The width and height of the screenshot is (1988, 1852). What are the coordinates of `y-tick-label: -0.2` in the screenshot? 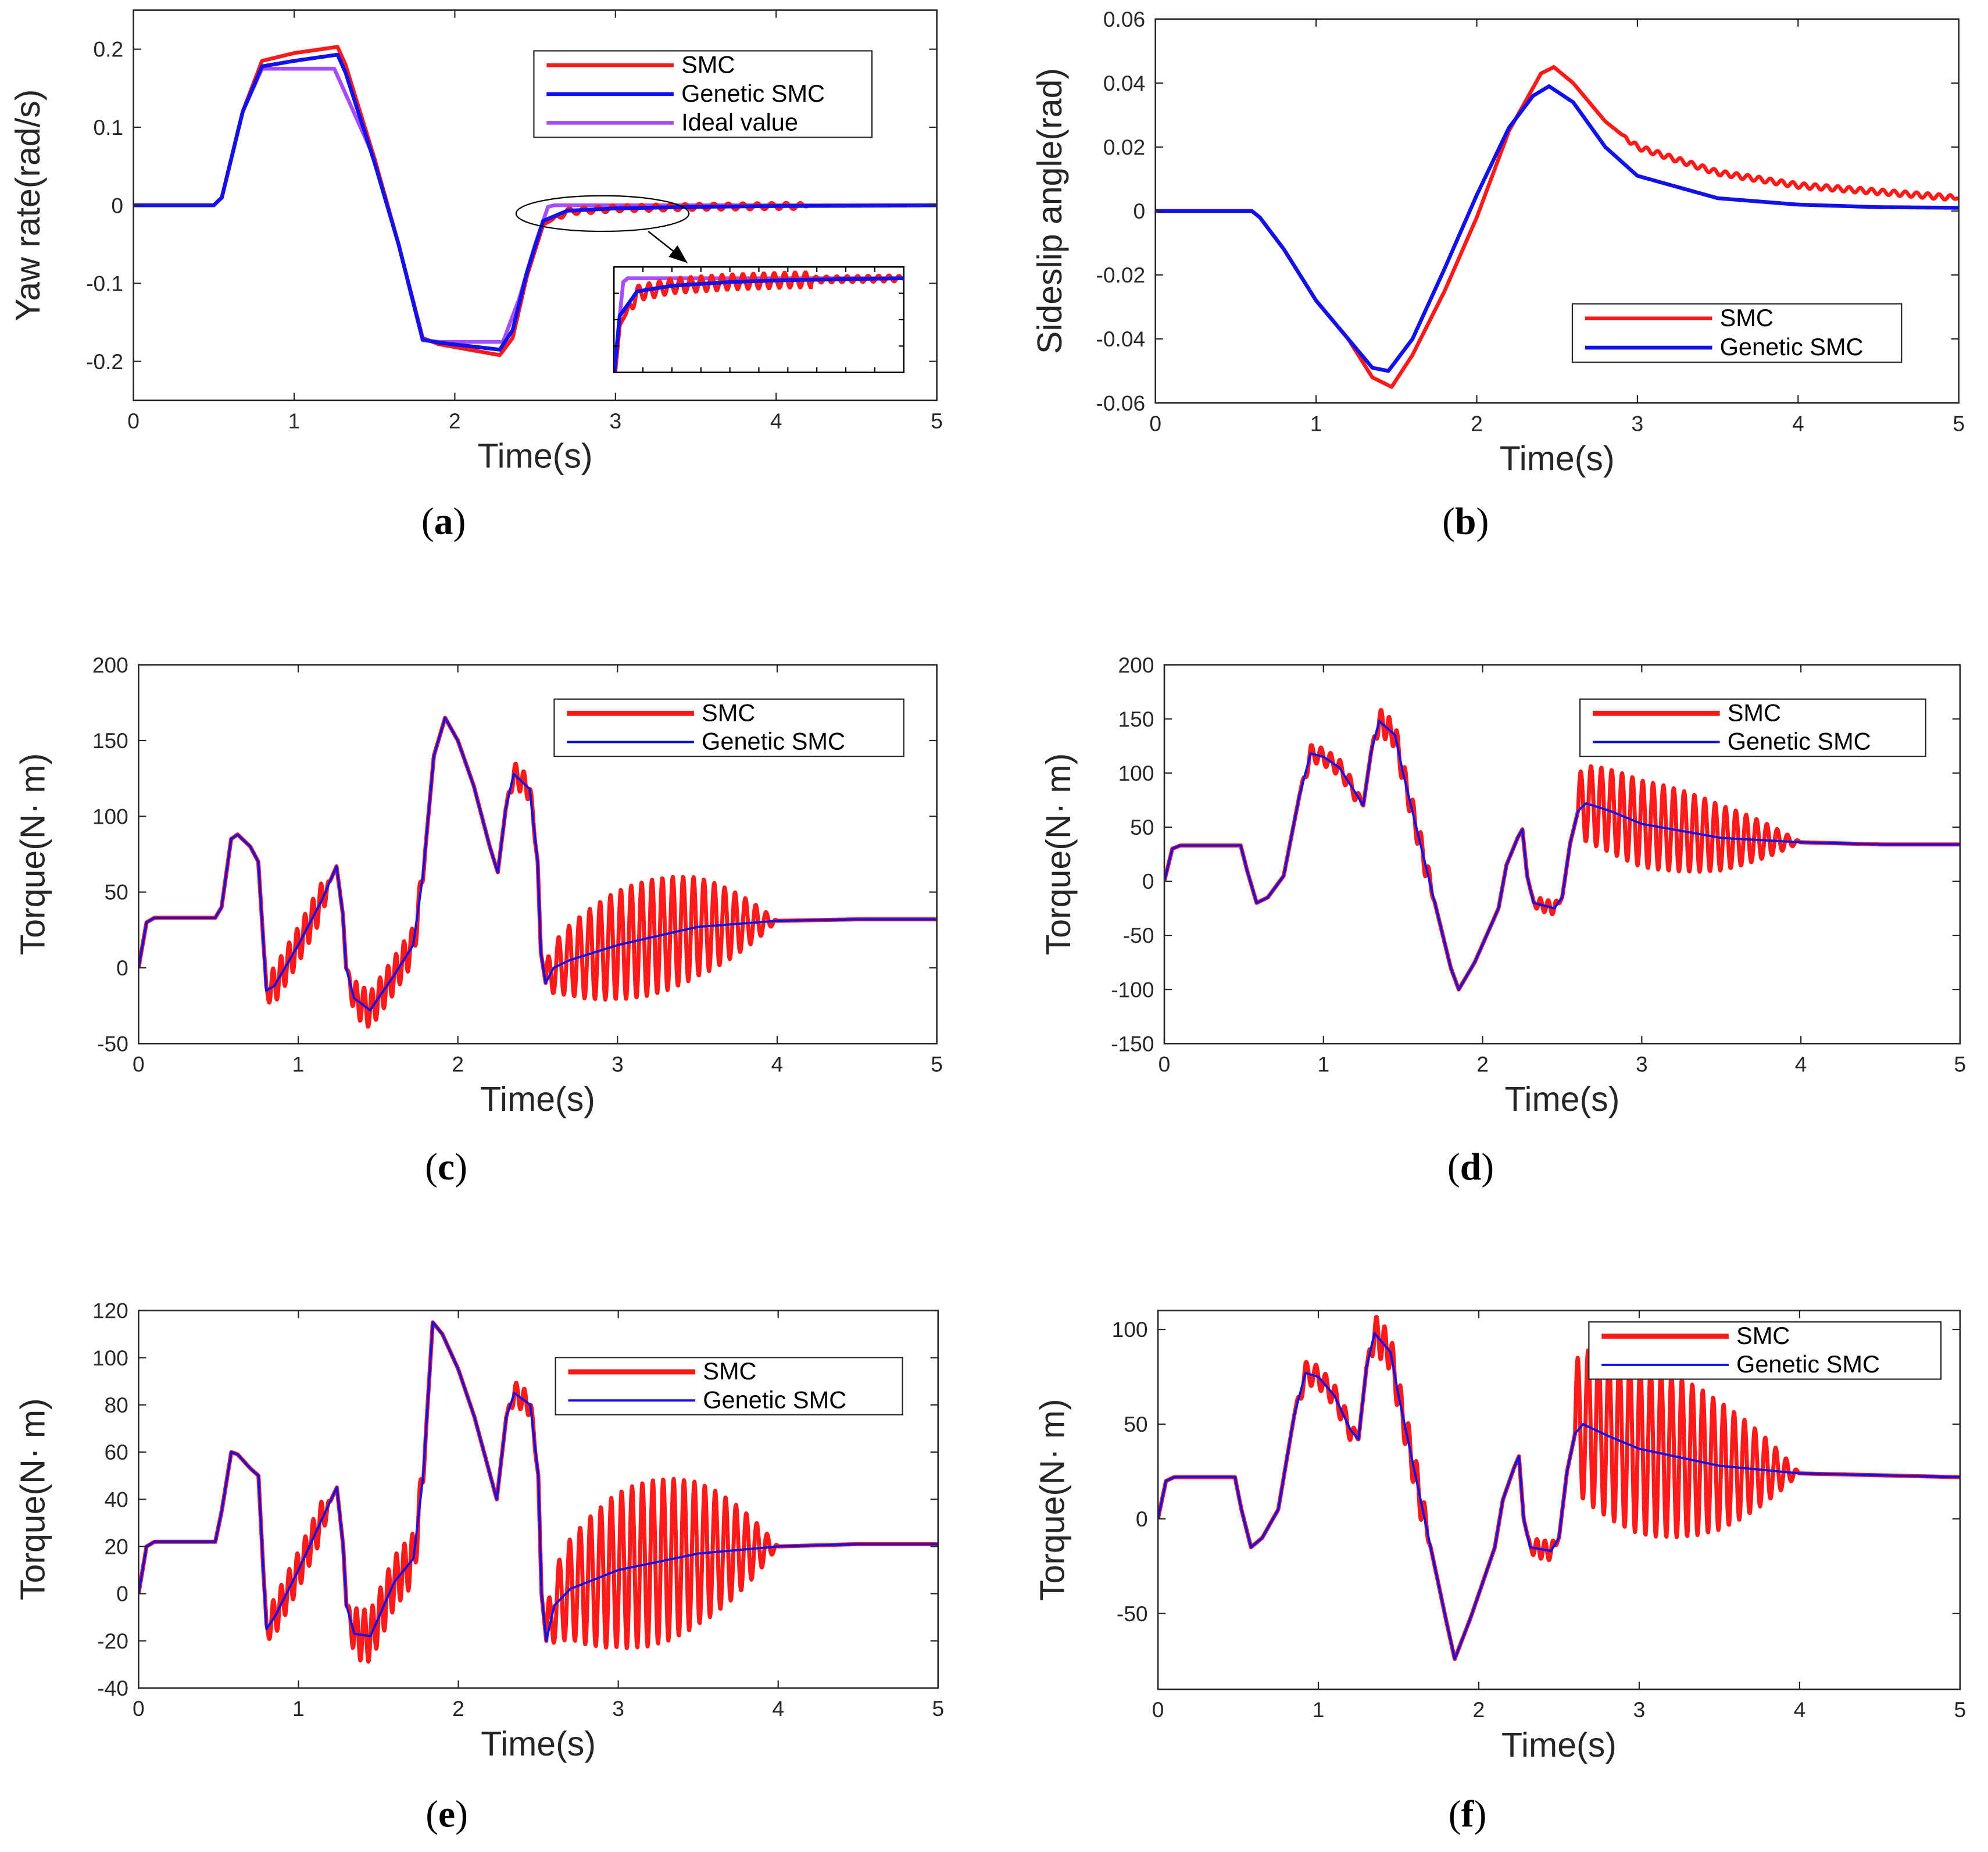 It's located at (104, 361).